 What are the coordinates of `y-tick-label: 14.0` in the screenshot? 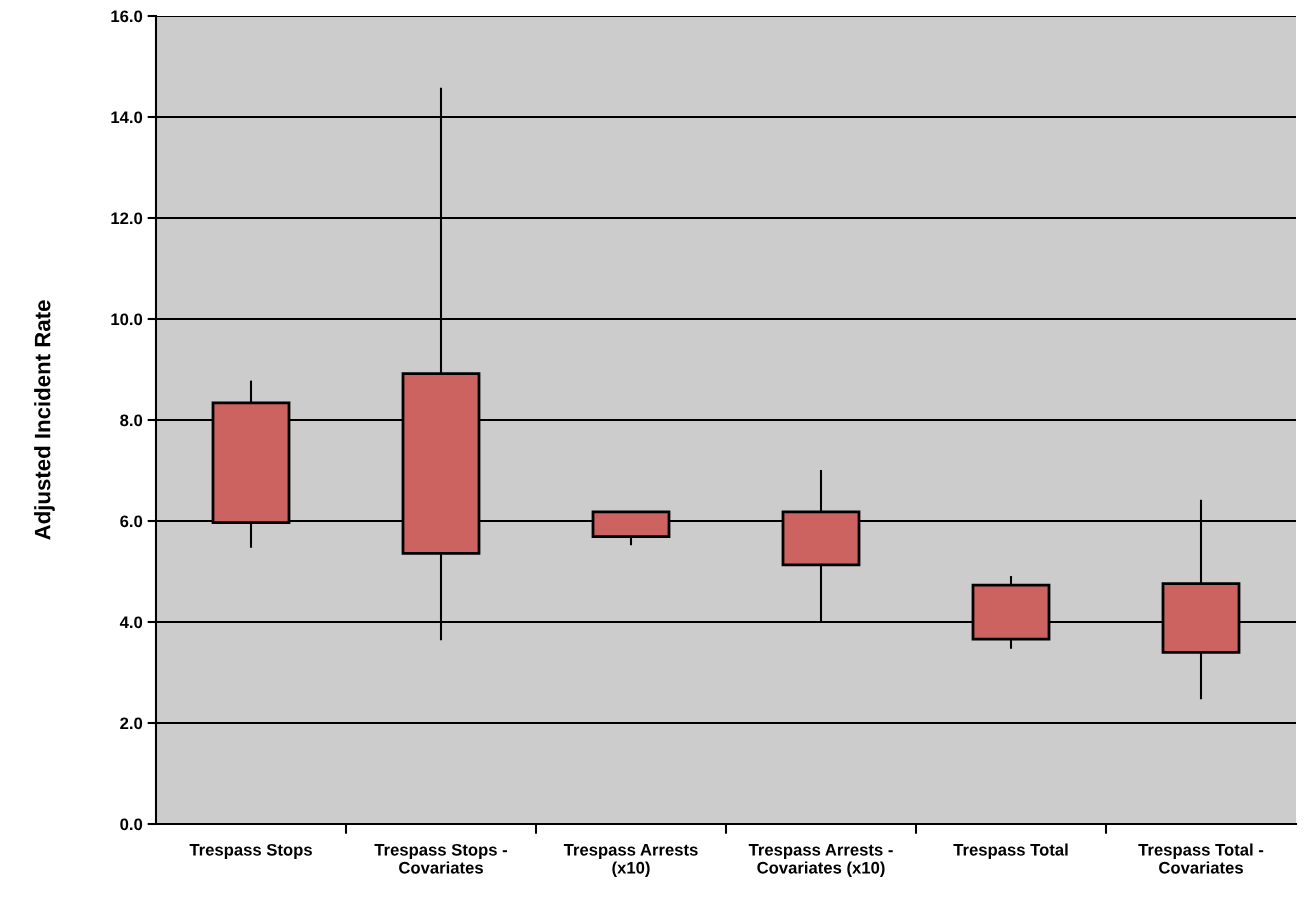 It's located at (127, 117).